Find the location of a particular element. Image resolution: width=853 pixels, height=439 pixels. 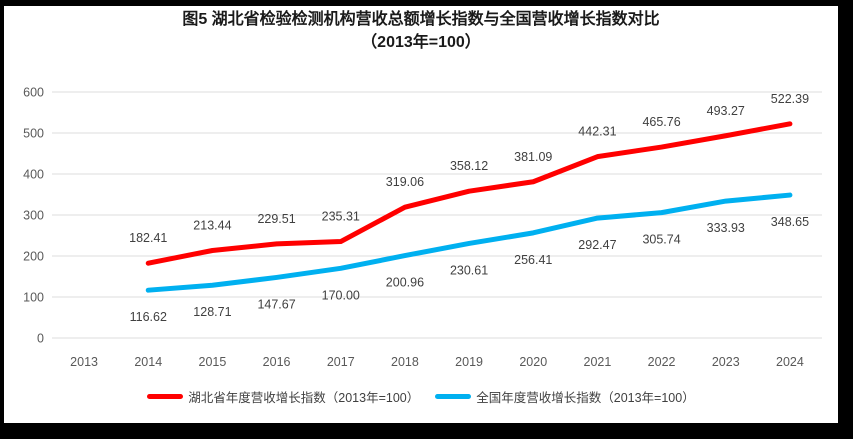

y-axis-tick-label: 400 is located at coordinates (33, 175).